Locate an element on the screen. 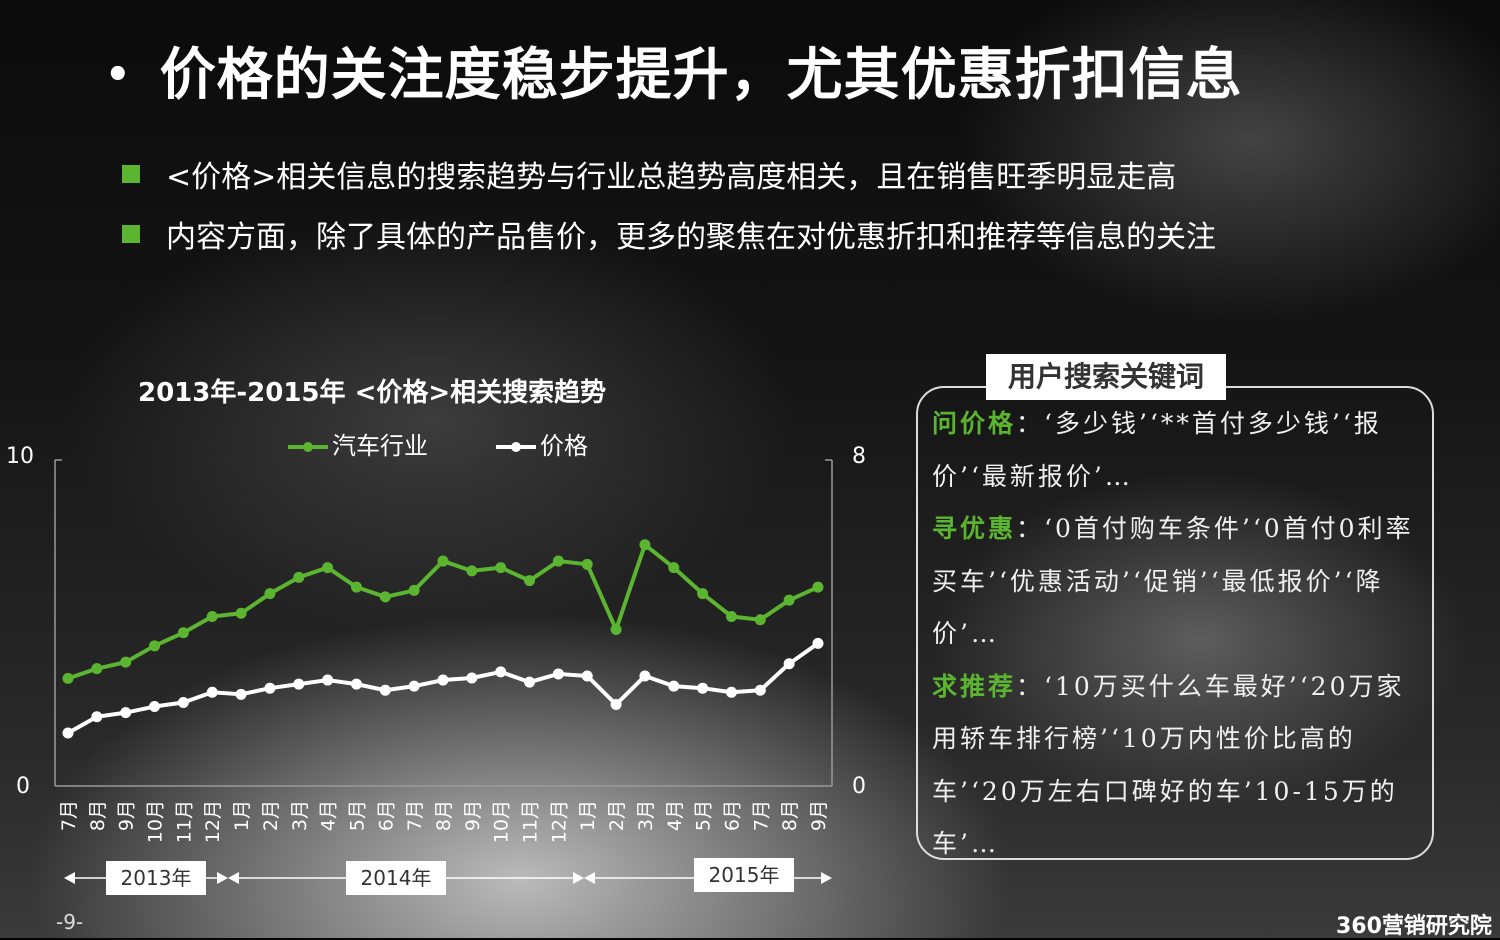  y-right-min-label: 0 is located at coordinates (859, 786).